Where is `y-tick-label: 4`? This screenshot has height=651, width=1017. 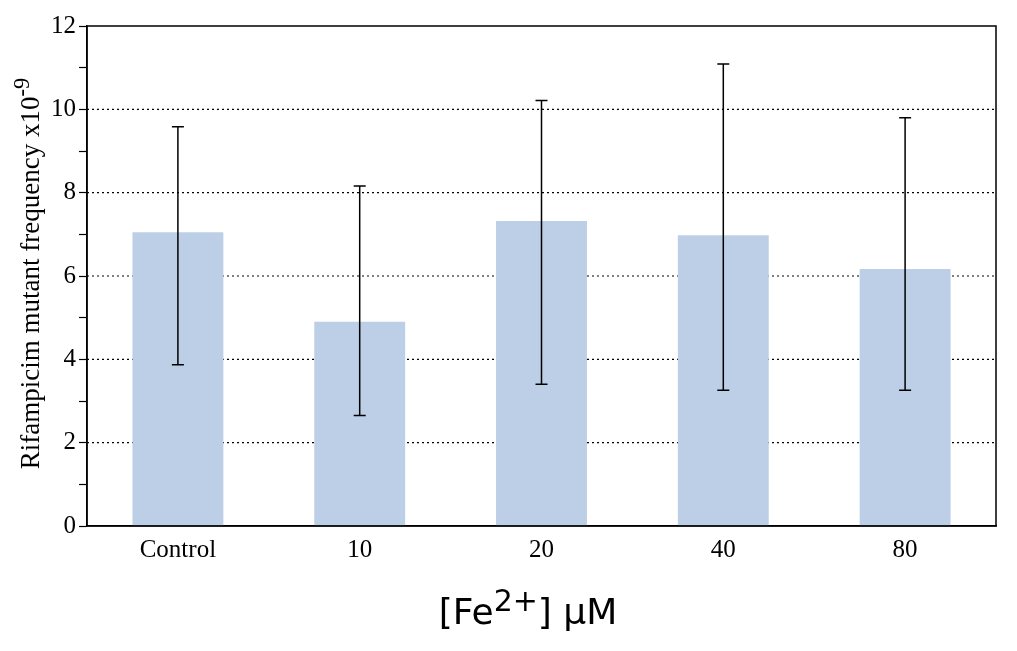 y-tick-label: 4 is located at coordinates (70, 357).